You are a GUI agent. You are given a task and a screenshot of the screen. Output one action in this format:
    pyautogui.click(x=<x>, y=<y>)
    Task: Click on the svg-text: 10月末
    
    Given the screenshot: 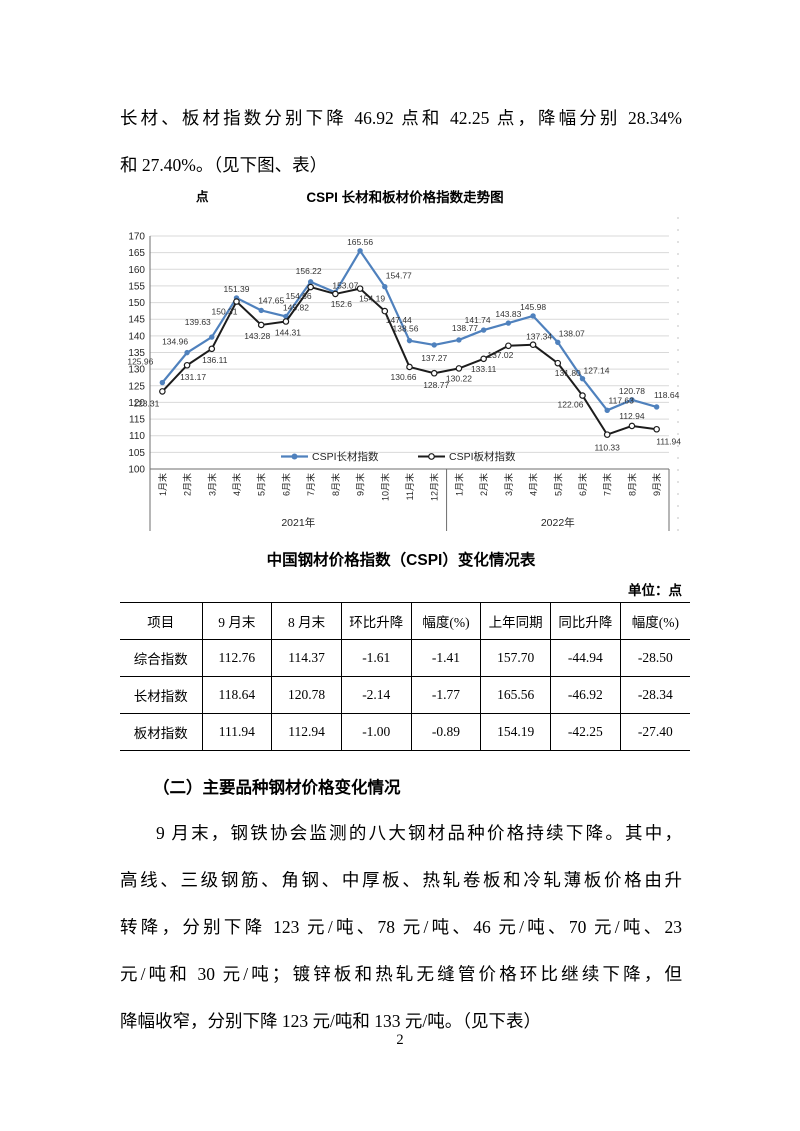 What is the action you would take?
    pyautogui.click(x=384, y=487)
    